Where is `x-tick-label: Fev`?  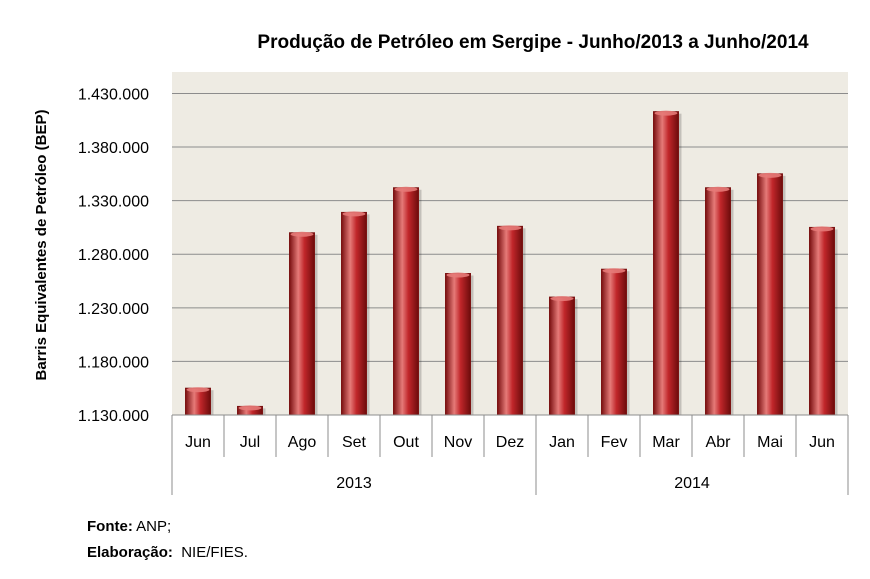 x-tick-label: Fev is located at coordinates (614, 442).